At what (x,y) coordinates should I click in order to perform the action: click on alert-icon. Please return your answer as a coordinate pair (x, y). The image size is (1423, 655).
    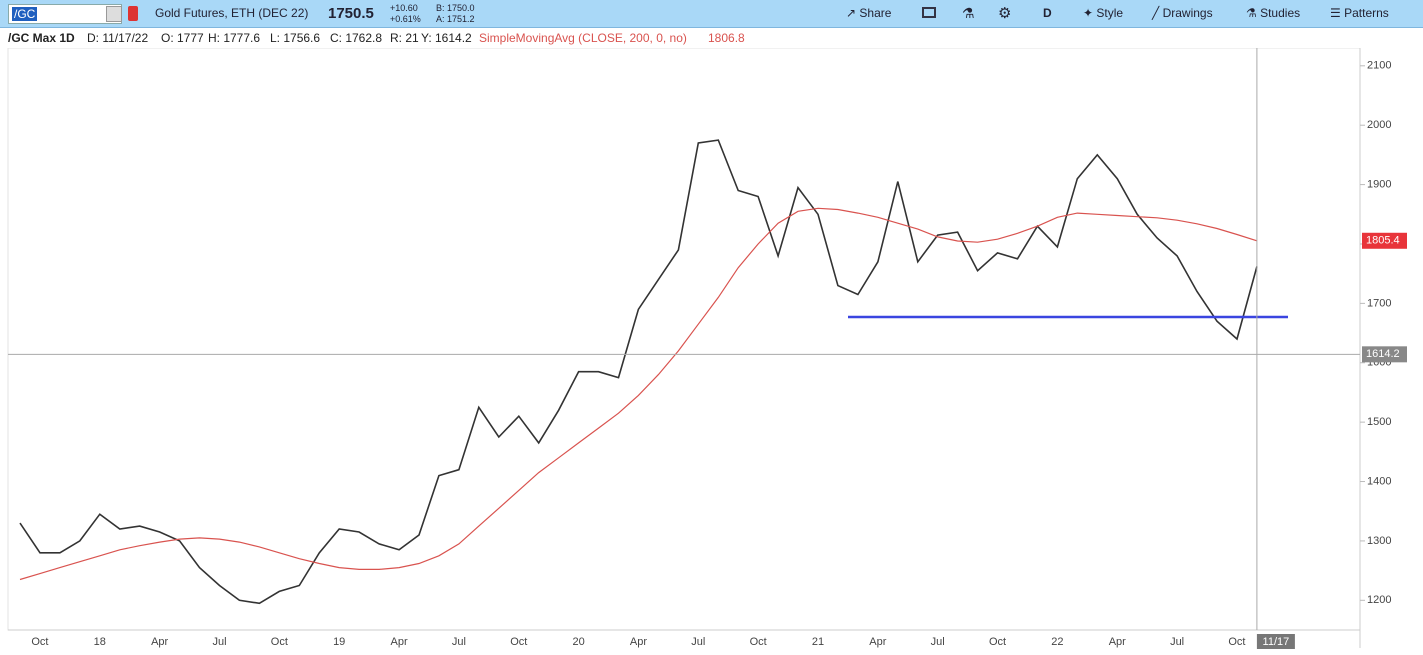
    Looking at the image, I should click on (133, 13).